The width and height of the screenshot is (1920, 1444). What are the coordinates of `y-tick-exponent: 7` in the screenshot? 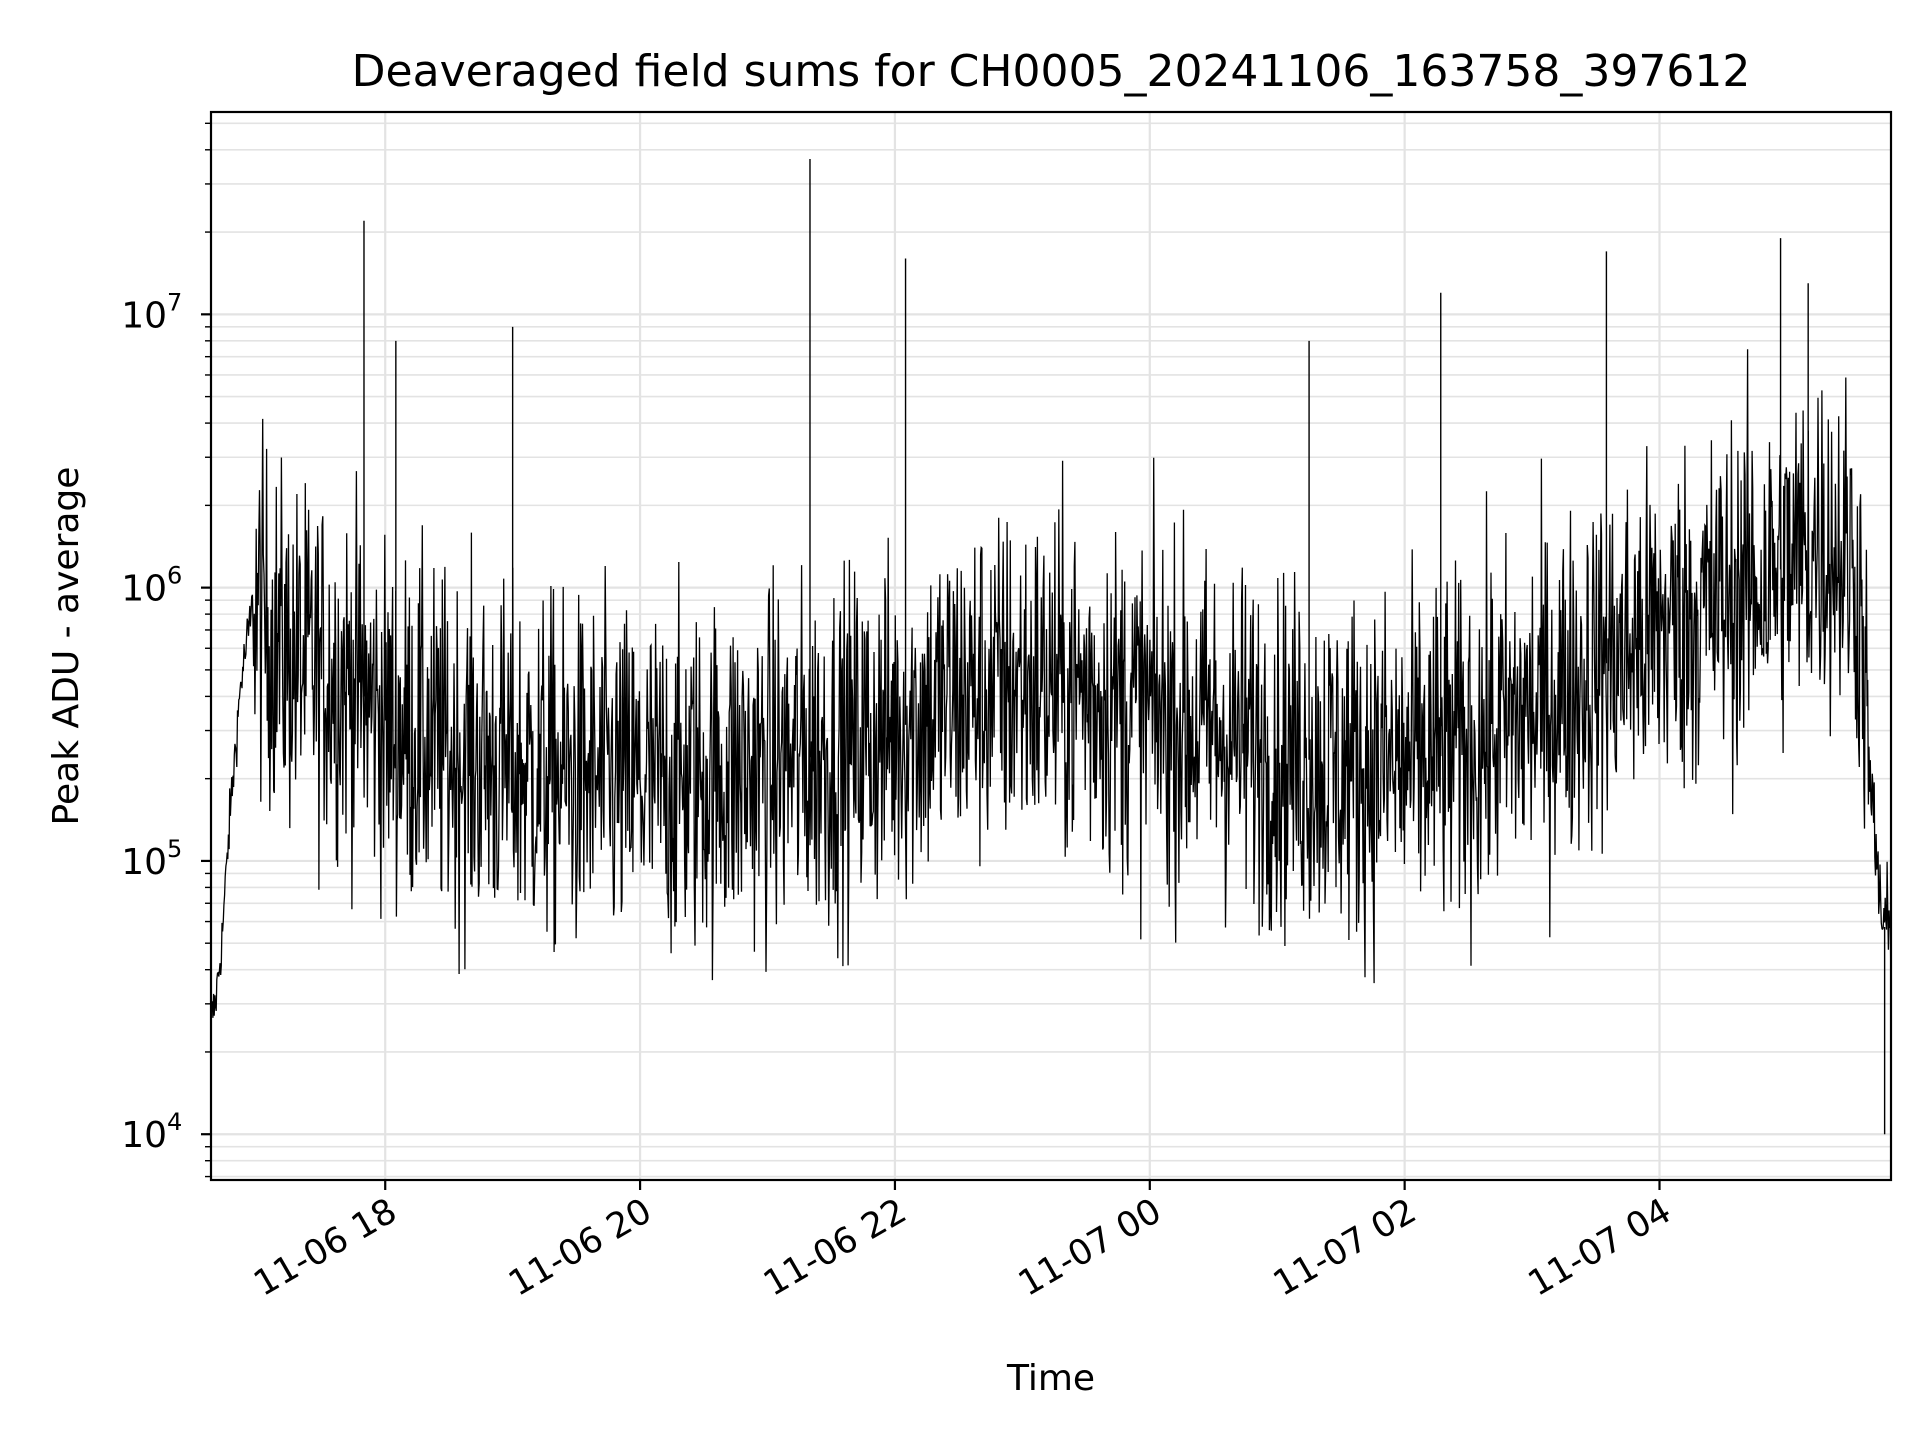 It's located at (174, 302).